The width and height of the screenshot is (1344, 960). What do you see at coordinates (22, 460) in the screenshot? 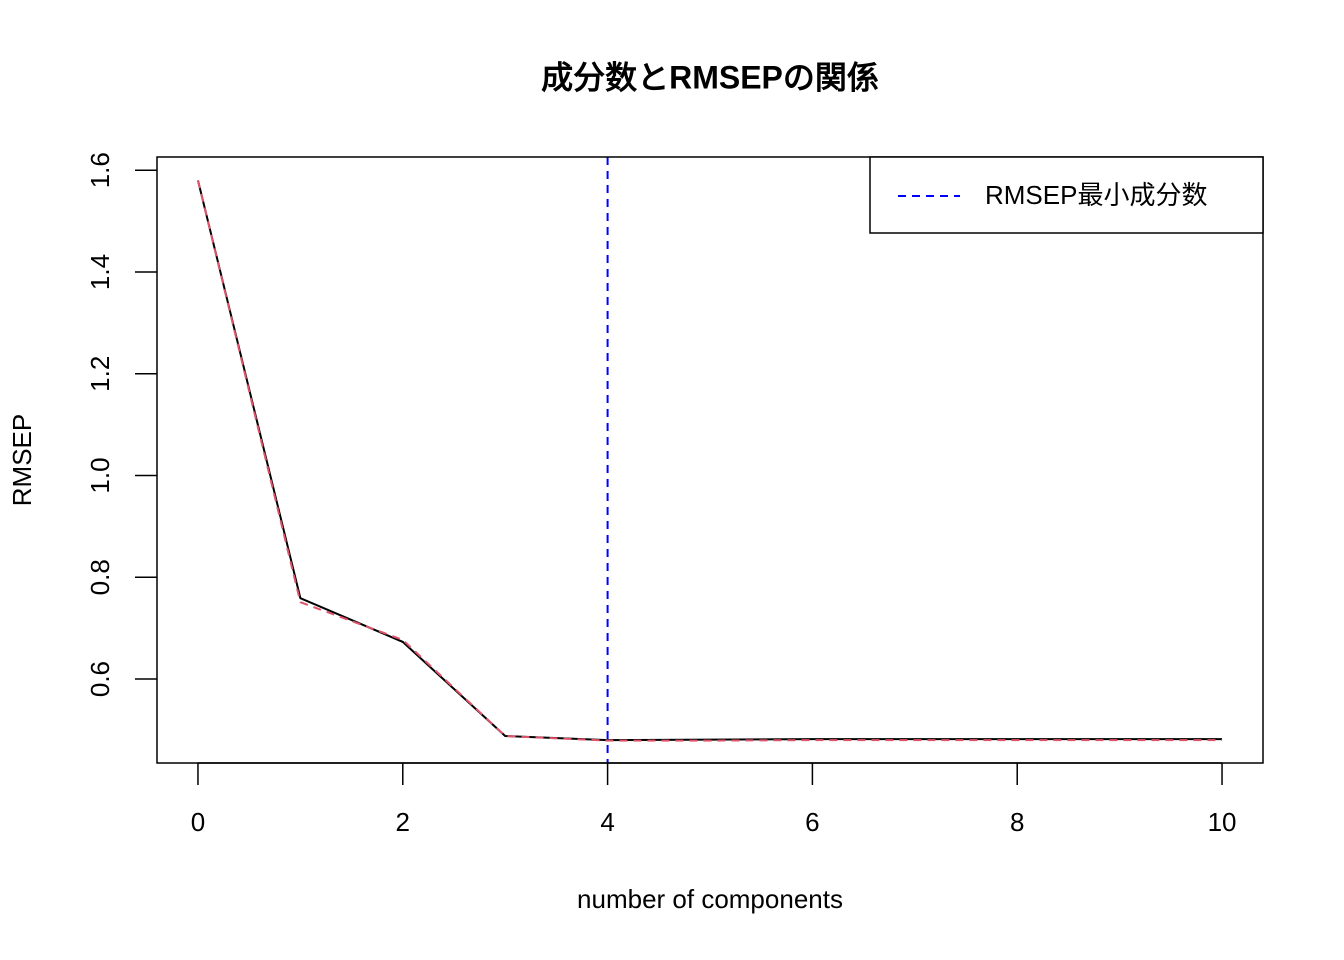
I see `y-axis-label: RMSEP` at bounding box center [22, 460].